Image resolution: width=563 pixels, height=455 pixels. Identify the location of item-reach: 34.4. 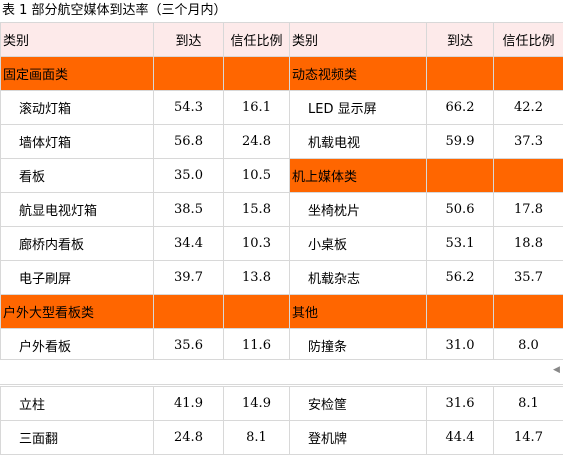
(189, 244).